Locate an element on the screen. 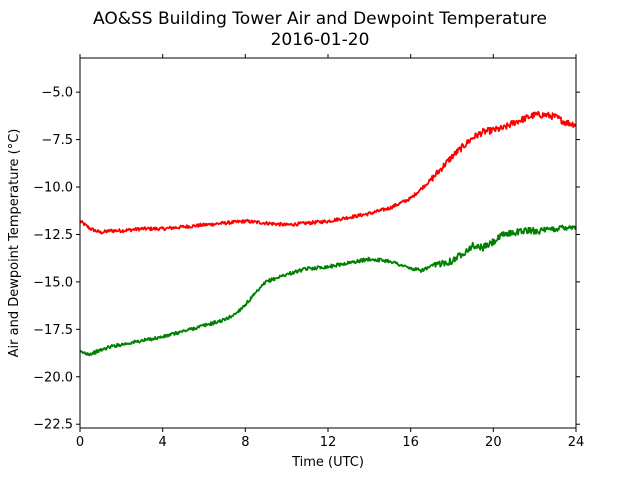 This screenshot has width=640, height=480. x-tick-label: 20 is located at coordinates (493, 442).